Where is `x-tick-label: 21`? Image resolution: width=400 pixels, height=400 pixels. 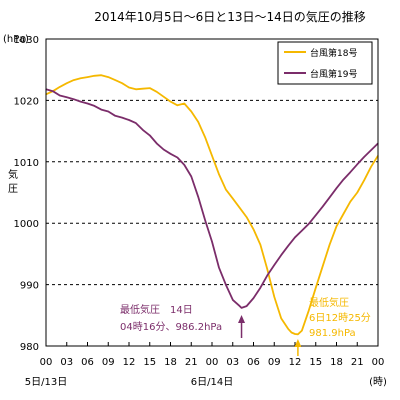 x-tick-label: 21 is located at coordinates (357, 362).